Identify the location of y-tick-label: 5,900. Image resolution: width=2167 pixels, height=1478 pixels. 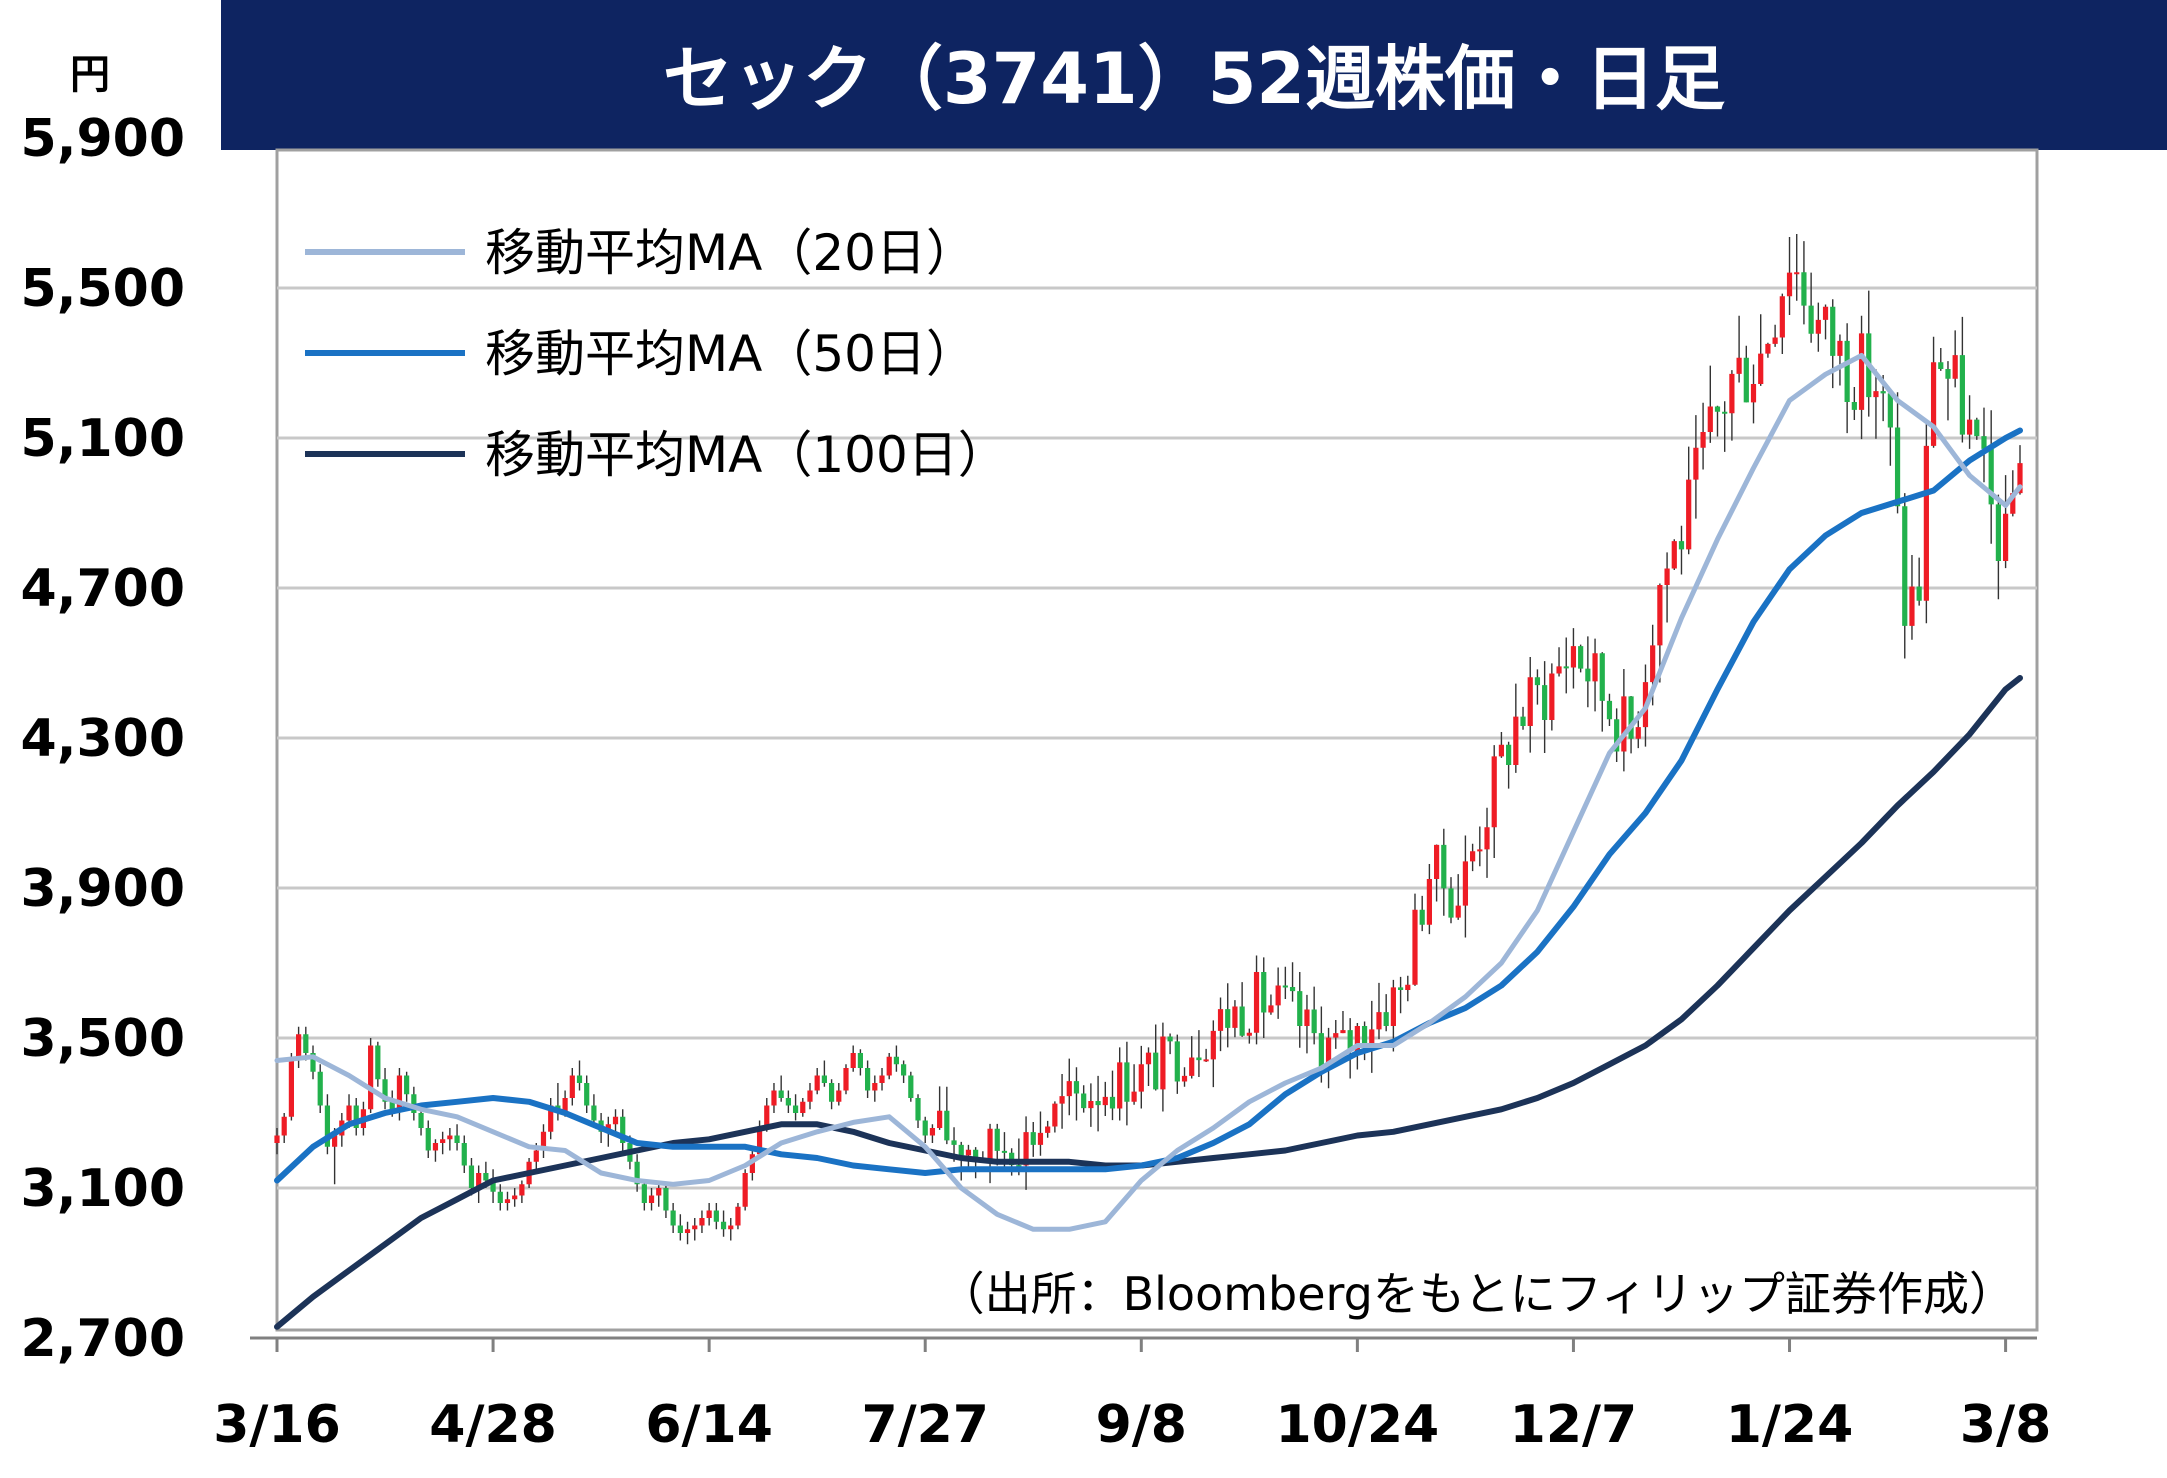
(103, 139).